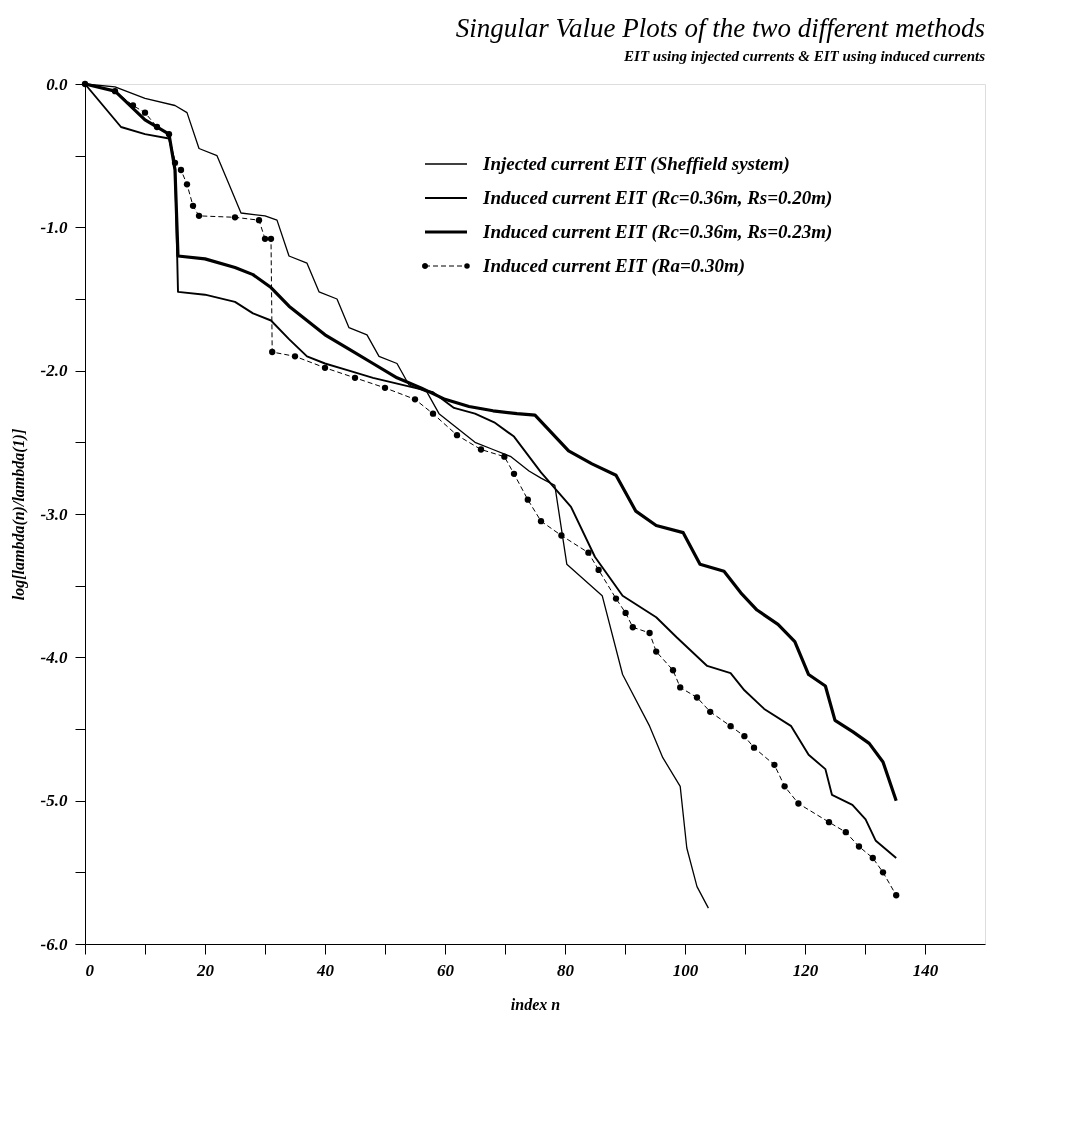 The image size is (1074, 1122). What do you see at coordinates (566, 970) in the screenshot?
I see `x-tick-label: 80` at bounding box center [566, 970].